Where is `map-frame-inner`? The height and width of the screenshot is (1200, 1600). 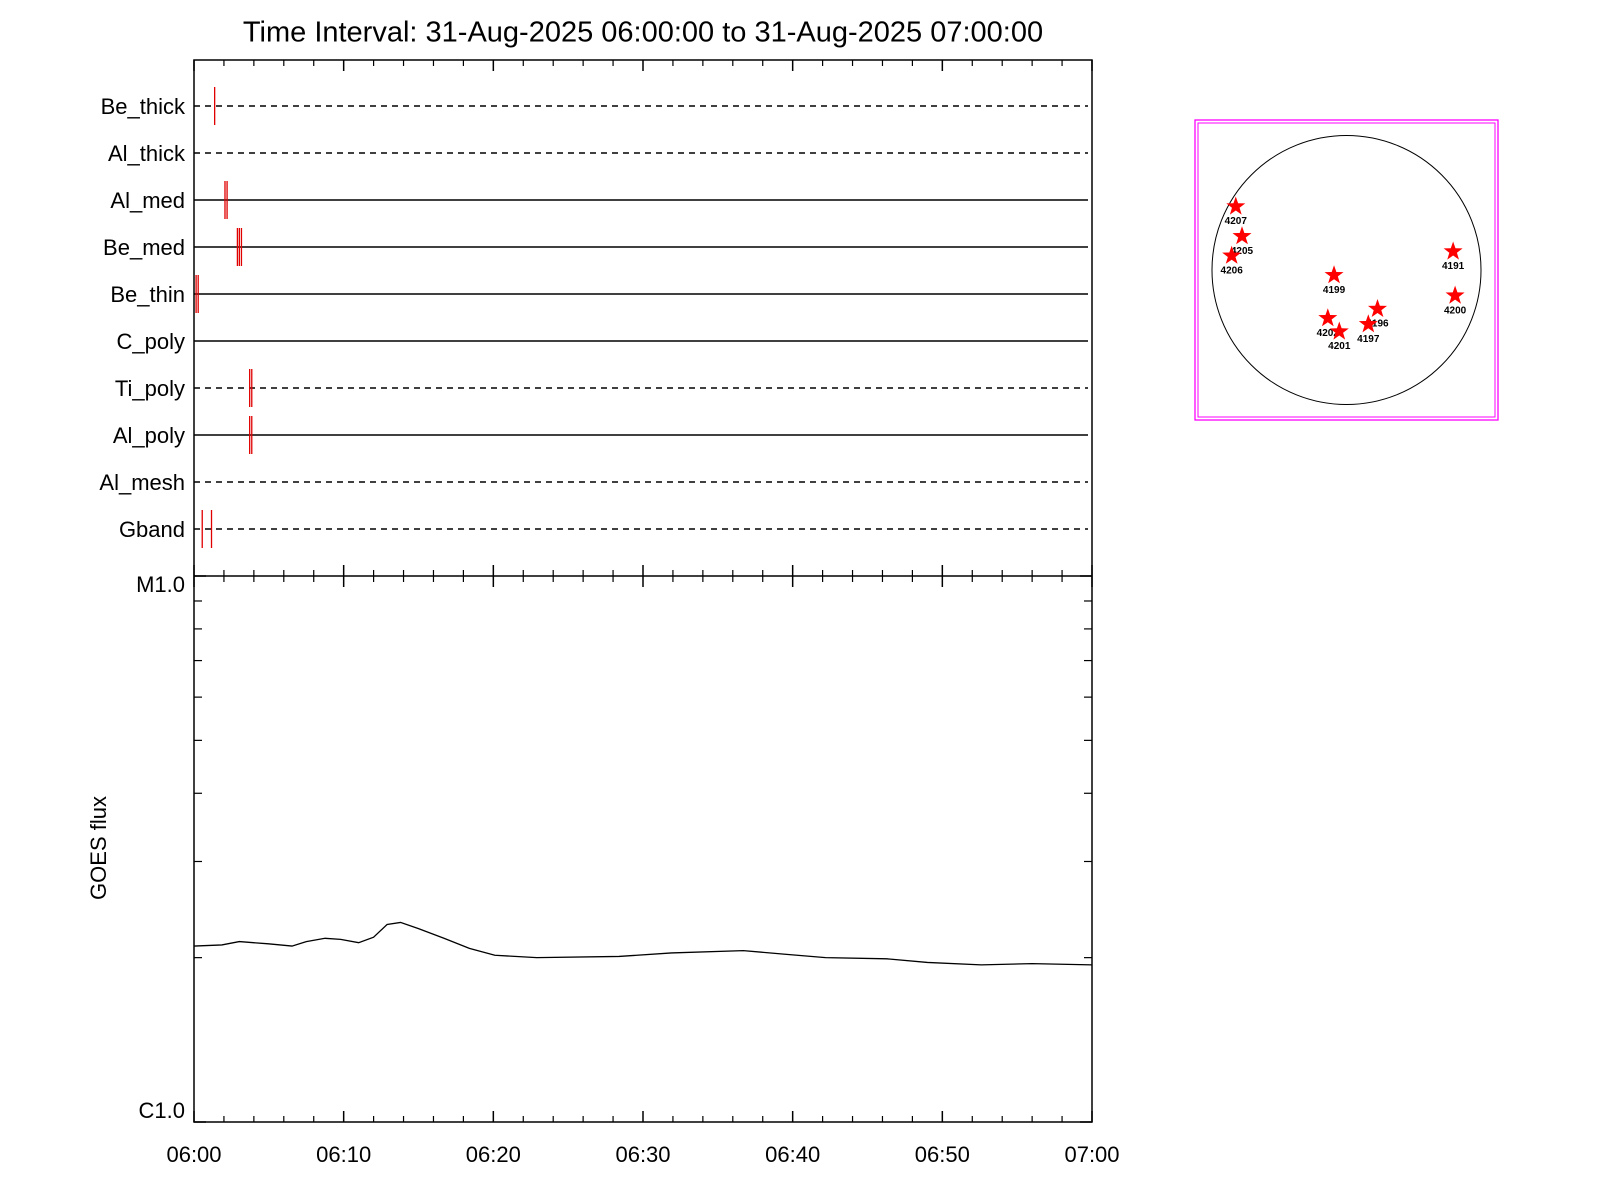
map-frame-inner is located at coordinates (1346, 270).